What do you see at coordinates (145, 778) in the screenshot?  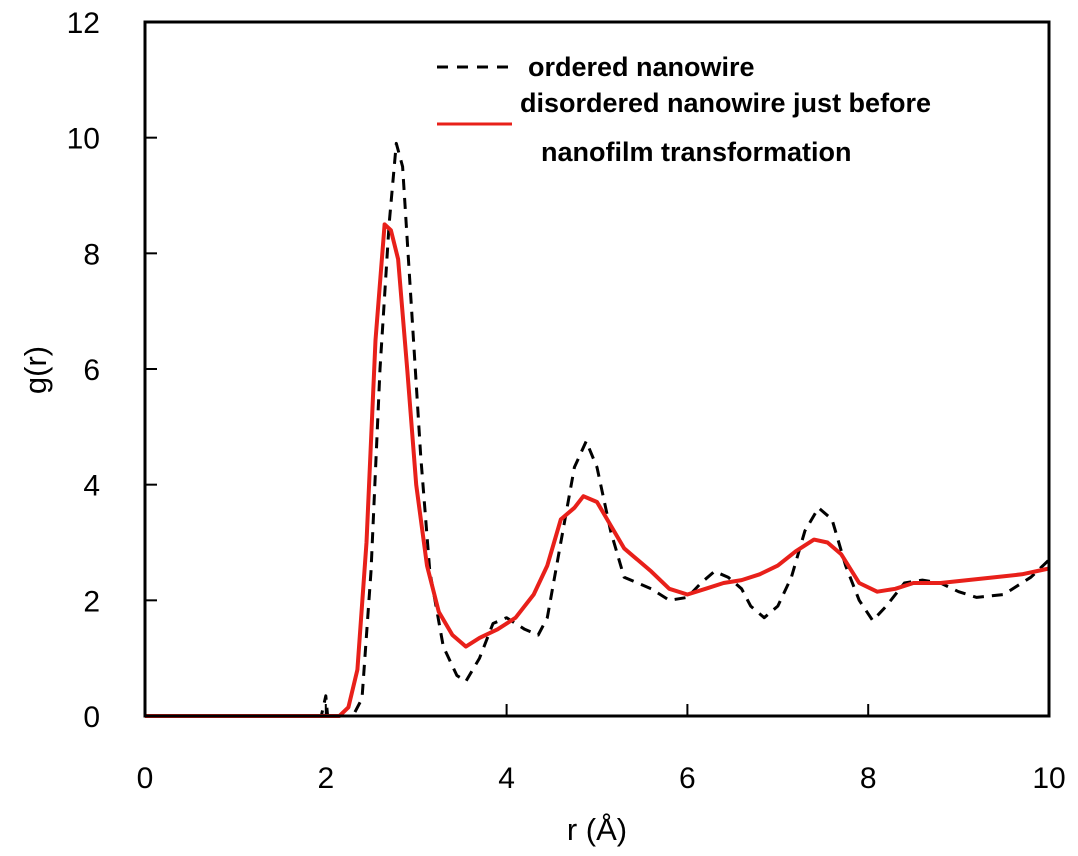 I see `x-tick-label: 0` at bounding box center [145, 778].